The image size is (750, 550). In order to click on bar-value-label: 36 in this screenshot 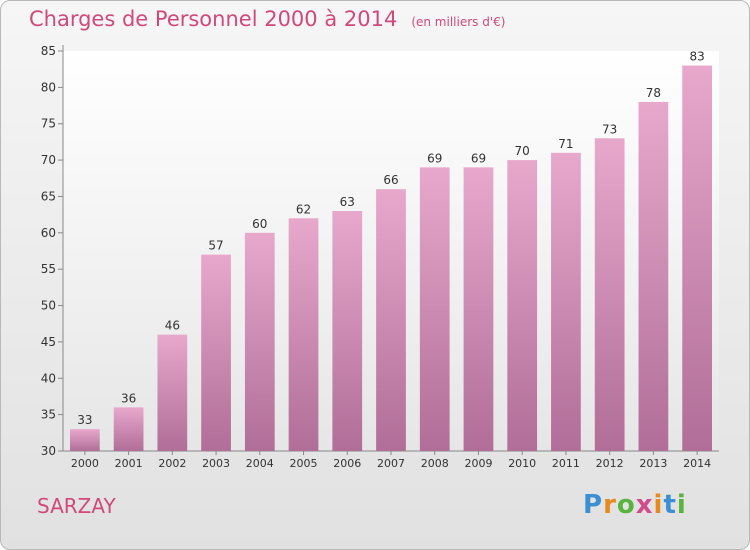, I will do `click(128, 398)`.